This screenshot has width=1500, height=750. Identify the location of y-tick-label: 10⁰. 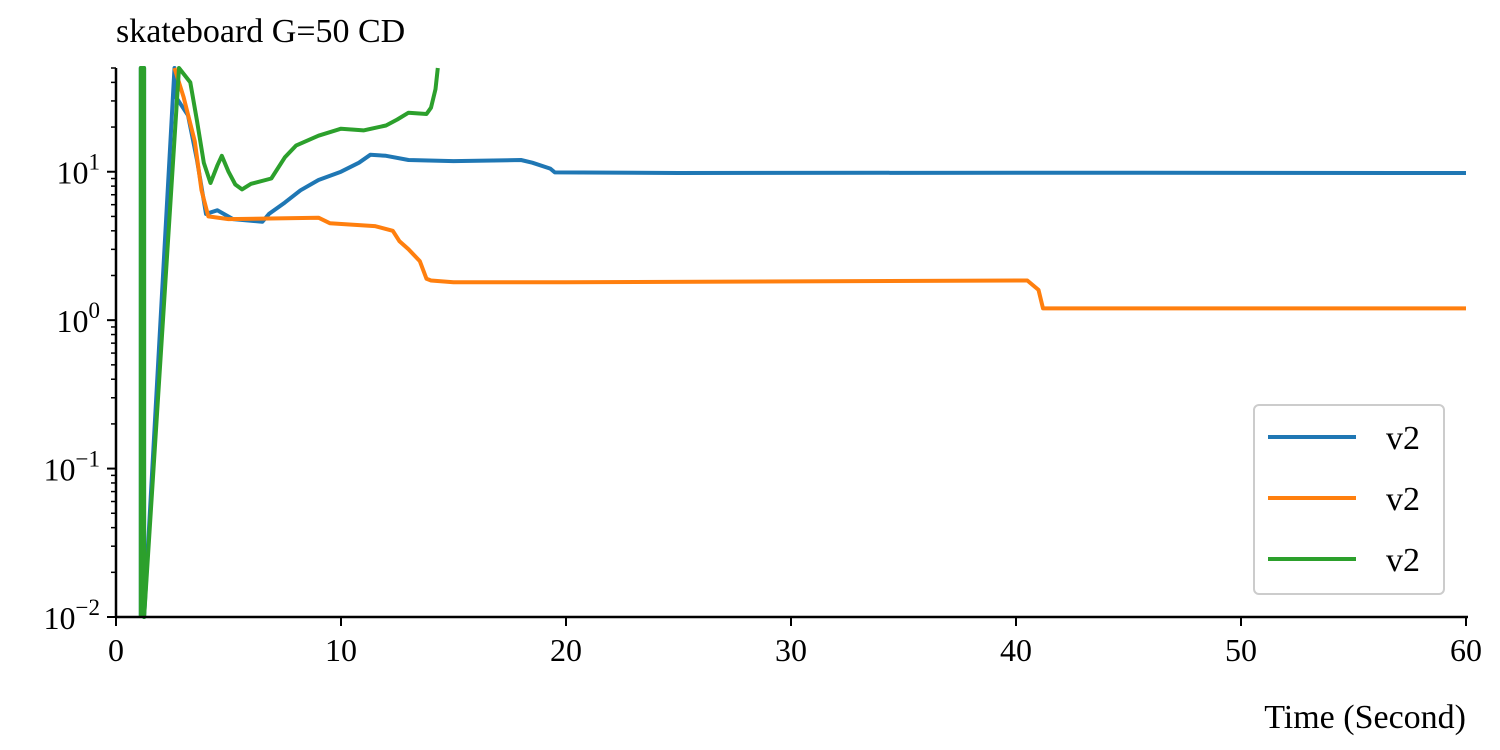
(79, 318).